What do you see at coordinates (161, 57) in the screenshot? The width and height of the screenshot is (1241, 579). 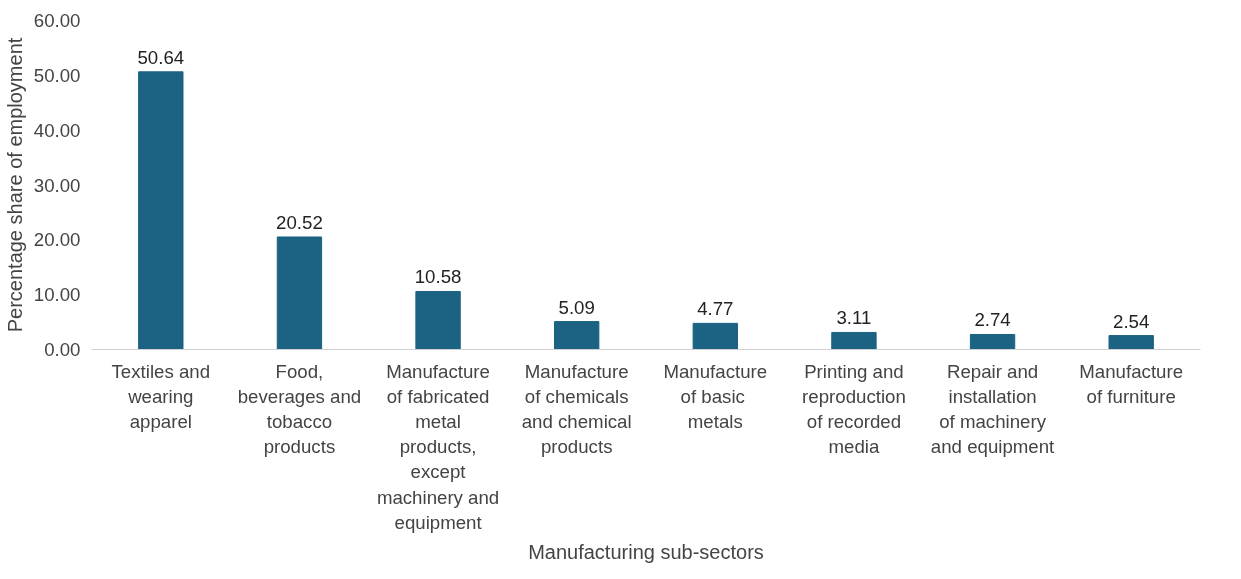 I see `data-label: 50.64` at bounding box center [161, 57].